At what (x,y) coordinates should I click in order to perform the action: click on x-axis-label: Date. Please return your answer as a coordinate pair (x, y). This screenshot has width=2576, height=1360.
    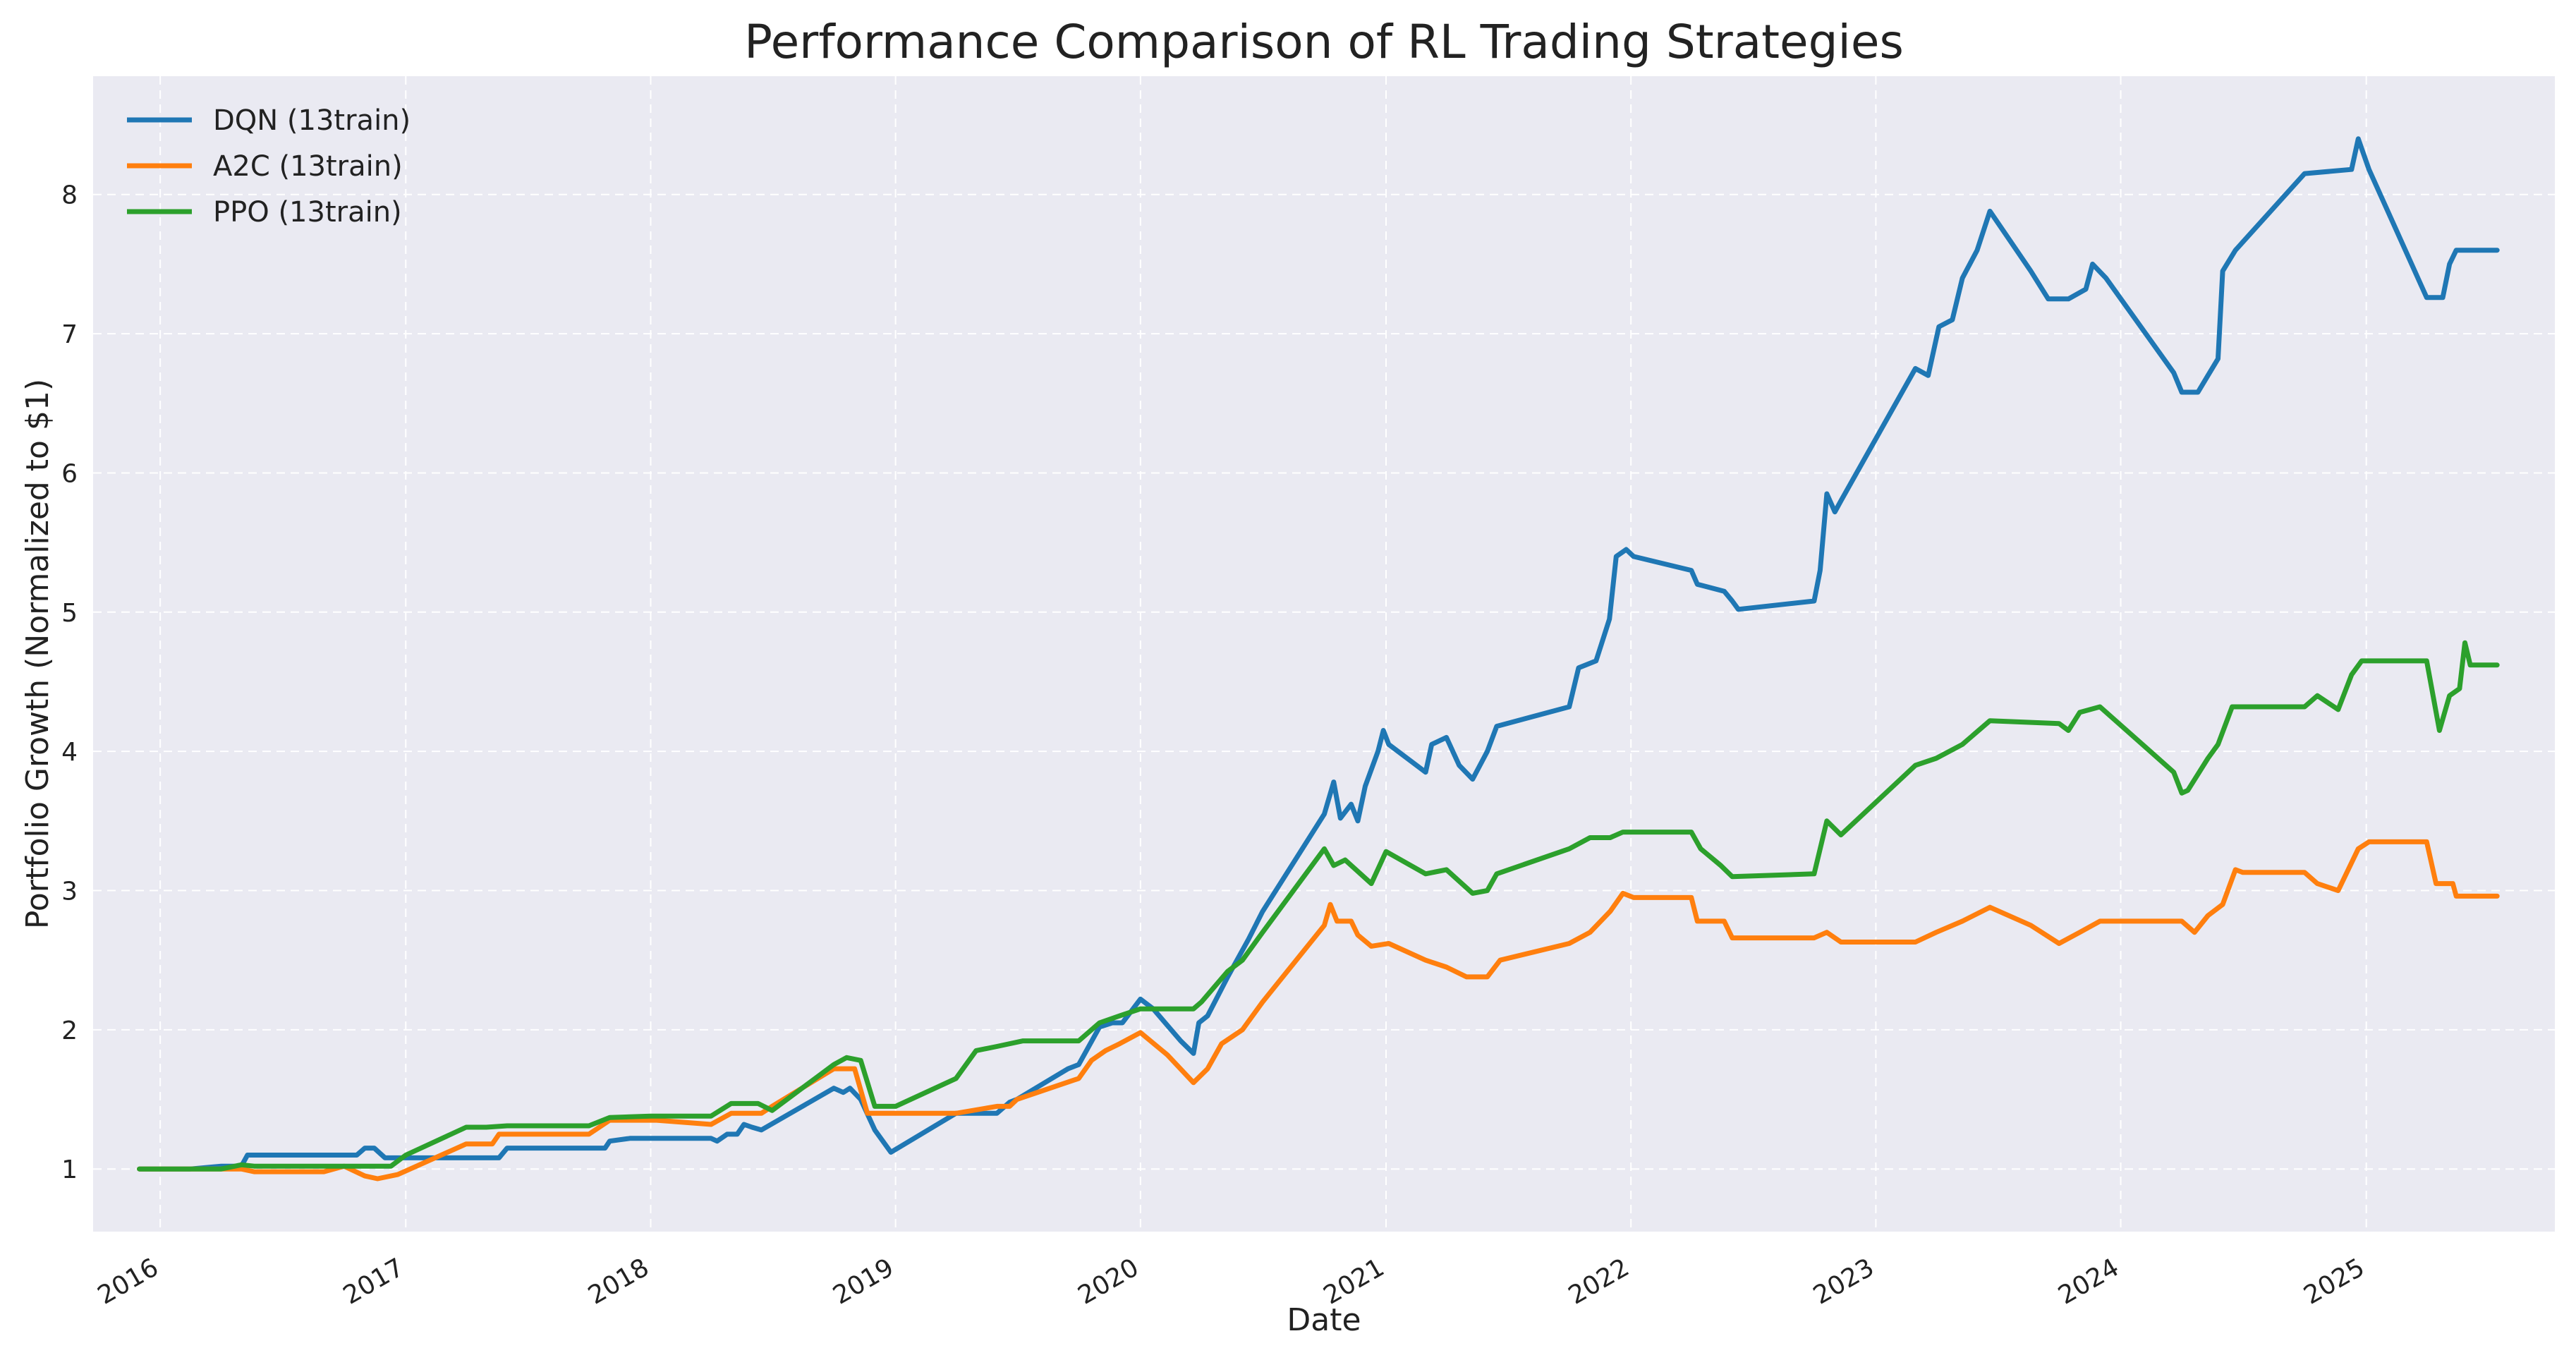
    Looking at the image, I should click on (1324, 1320).